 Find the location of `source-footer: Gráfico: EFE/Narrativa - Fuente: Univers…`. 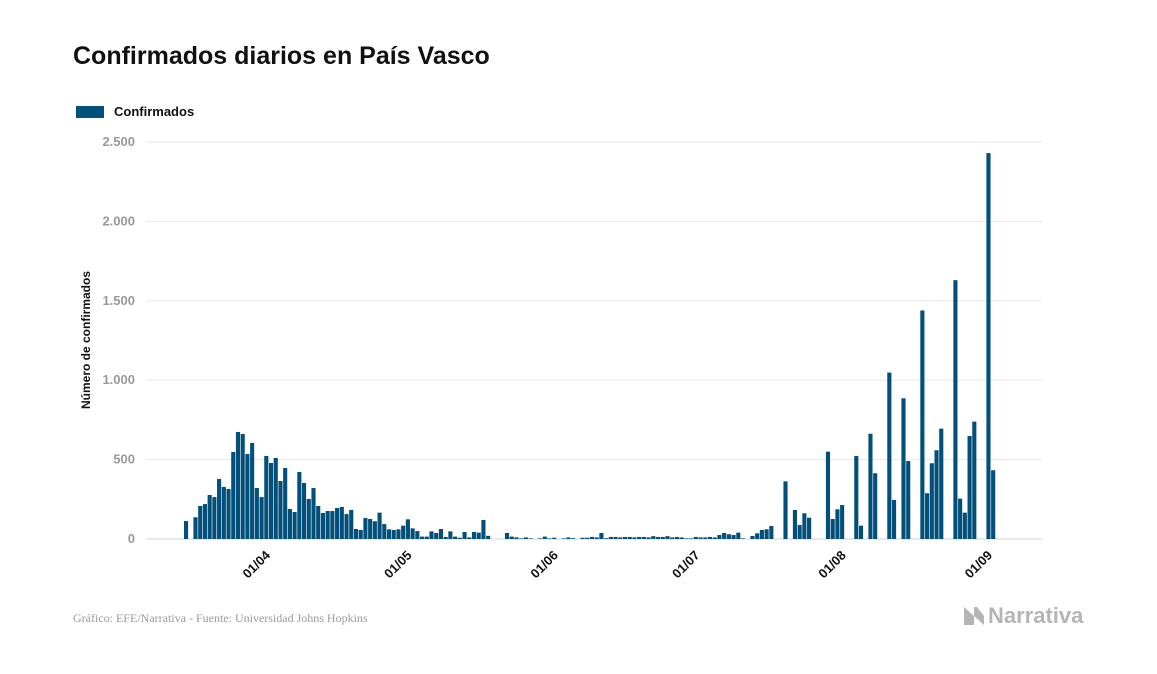

source-footer: Gráfico: EFE/Narrativa - Fuente: Univers… is located at coordinates (220, 618).